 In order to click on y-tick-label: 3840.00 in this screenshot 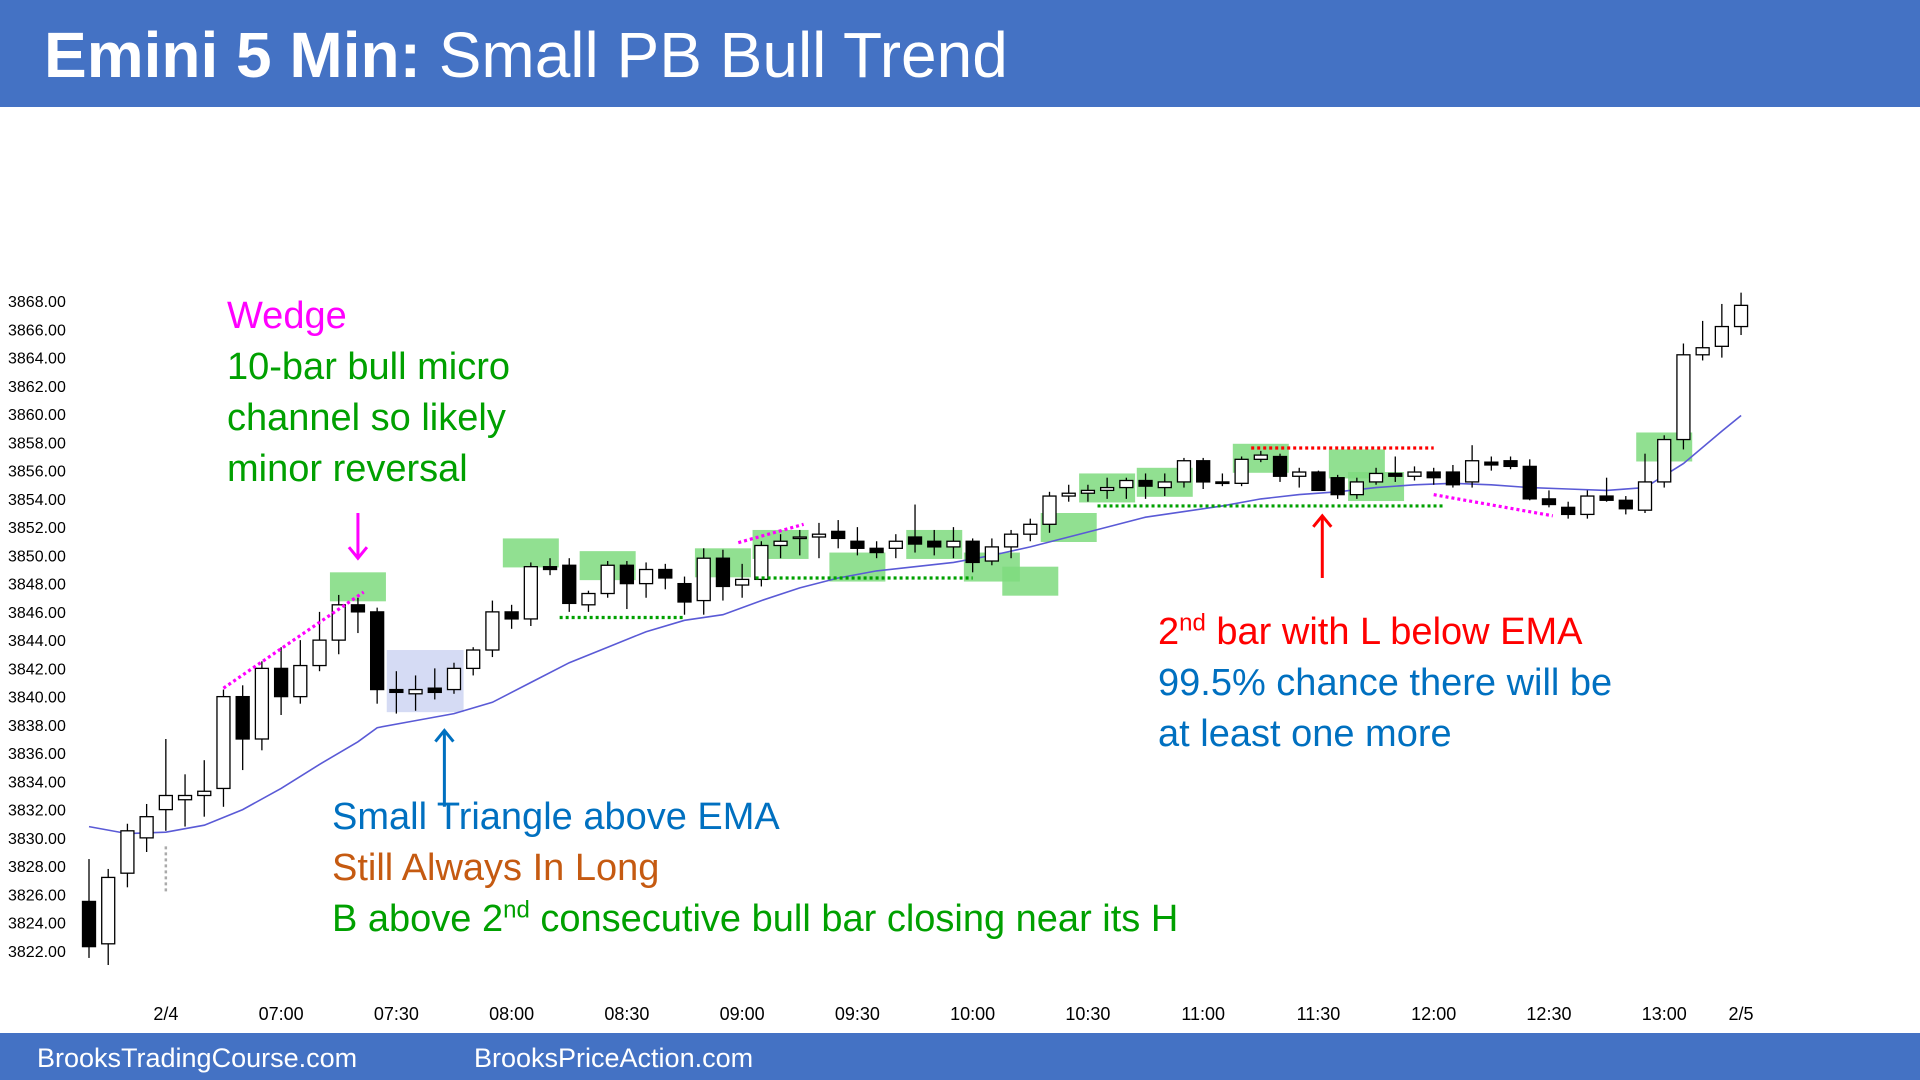, I will do `click(37, 698)`.